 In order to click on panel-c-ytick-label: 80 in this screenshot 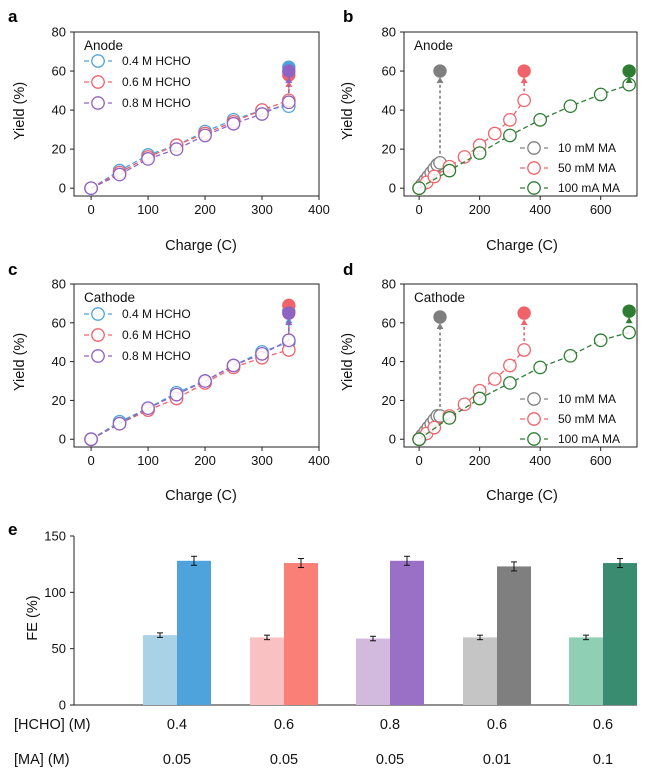, I will do `click(59, 284)`.